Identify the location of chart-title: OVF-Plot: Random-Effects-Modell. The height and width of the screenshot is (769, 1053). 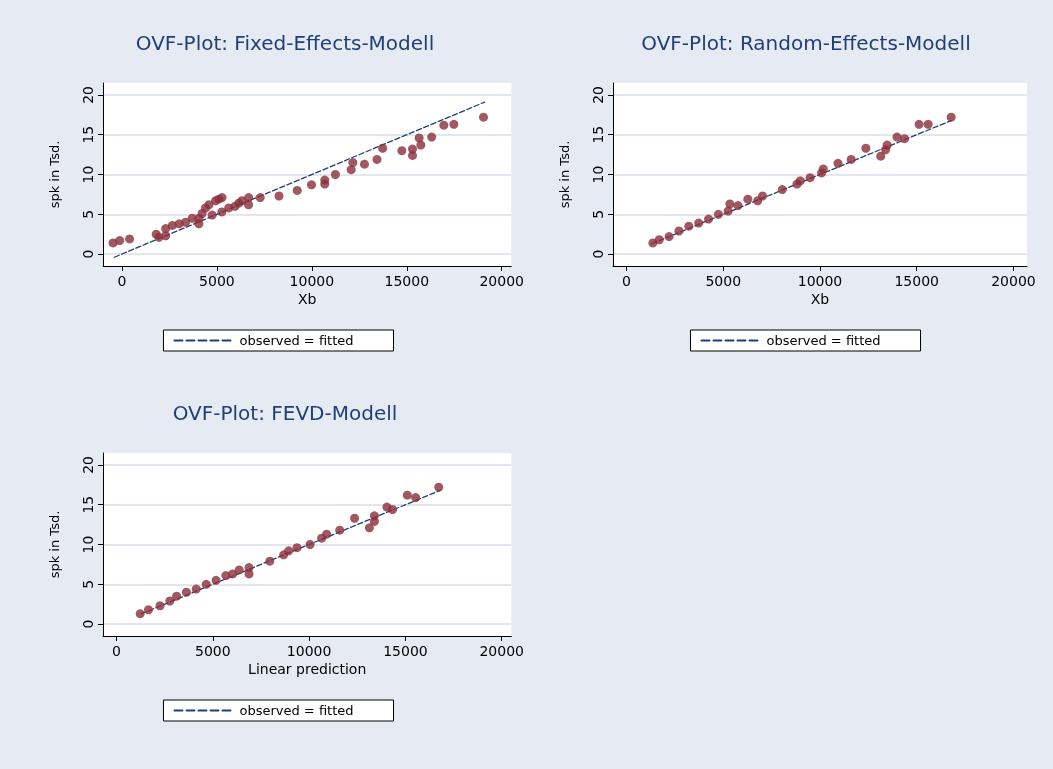
(806, 43).